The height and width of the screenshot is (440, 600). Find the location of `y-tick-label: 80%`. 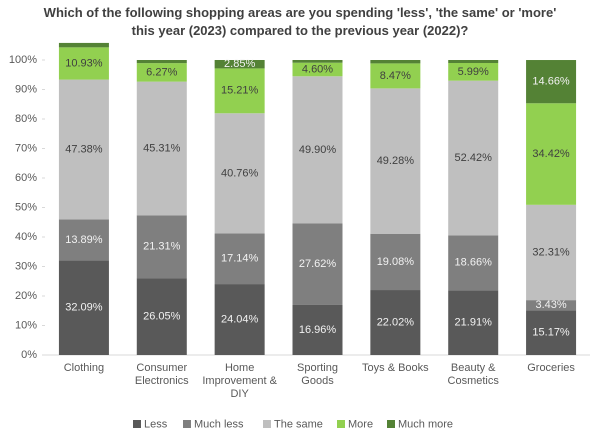

y-tick-label: 80% is located at coordinates (26, 119).